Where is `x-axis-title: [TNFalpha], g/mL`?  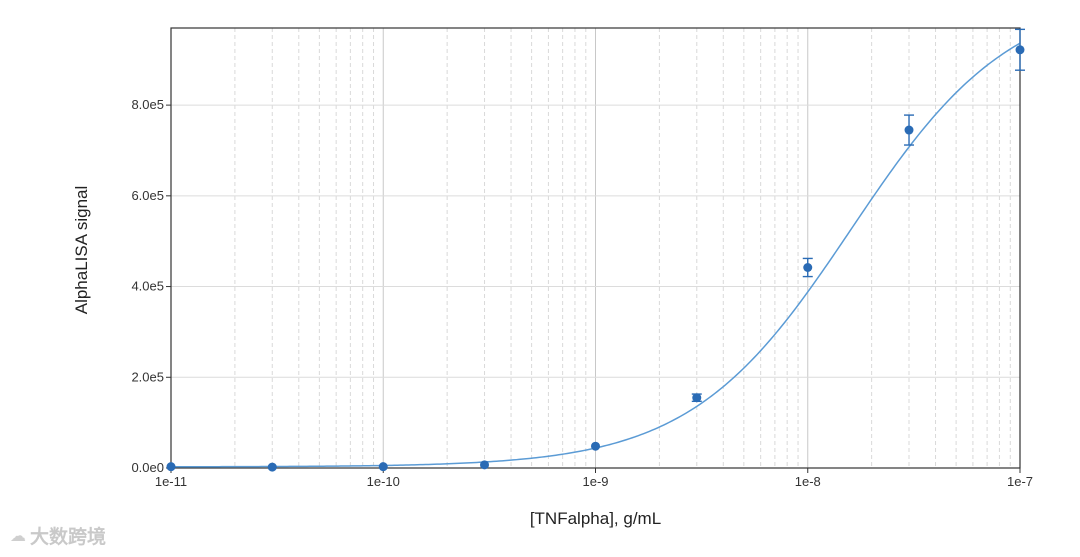
x-axis-title: [TNFalpha], g/mL is located at coordinates (595, 518).